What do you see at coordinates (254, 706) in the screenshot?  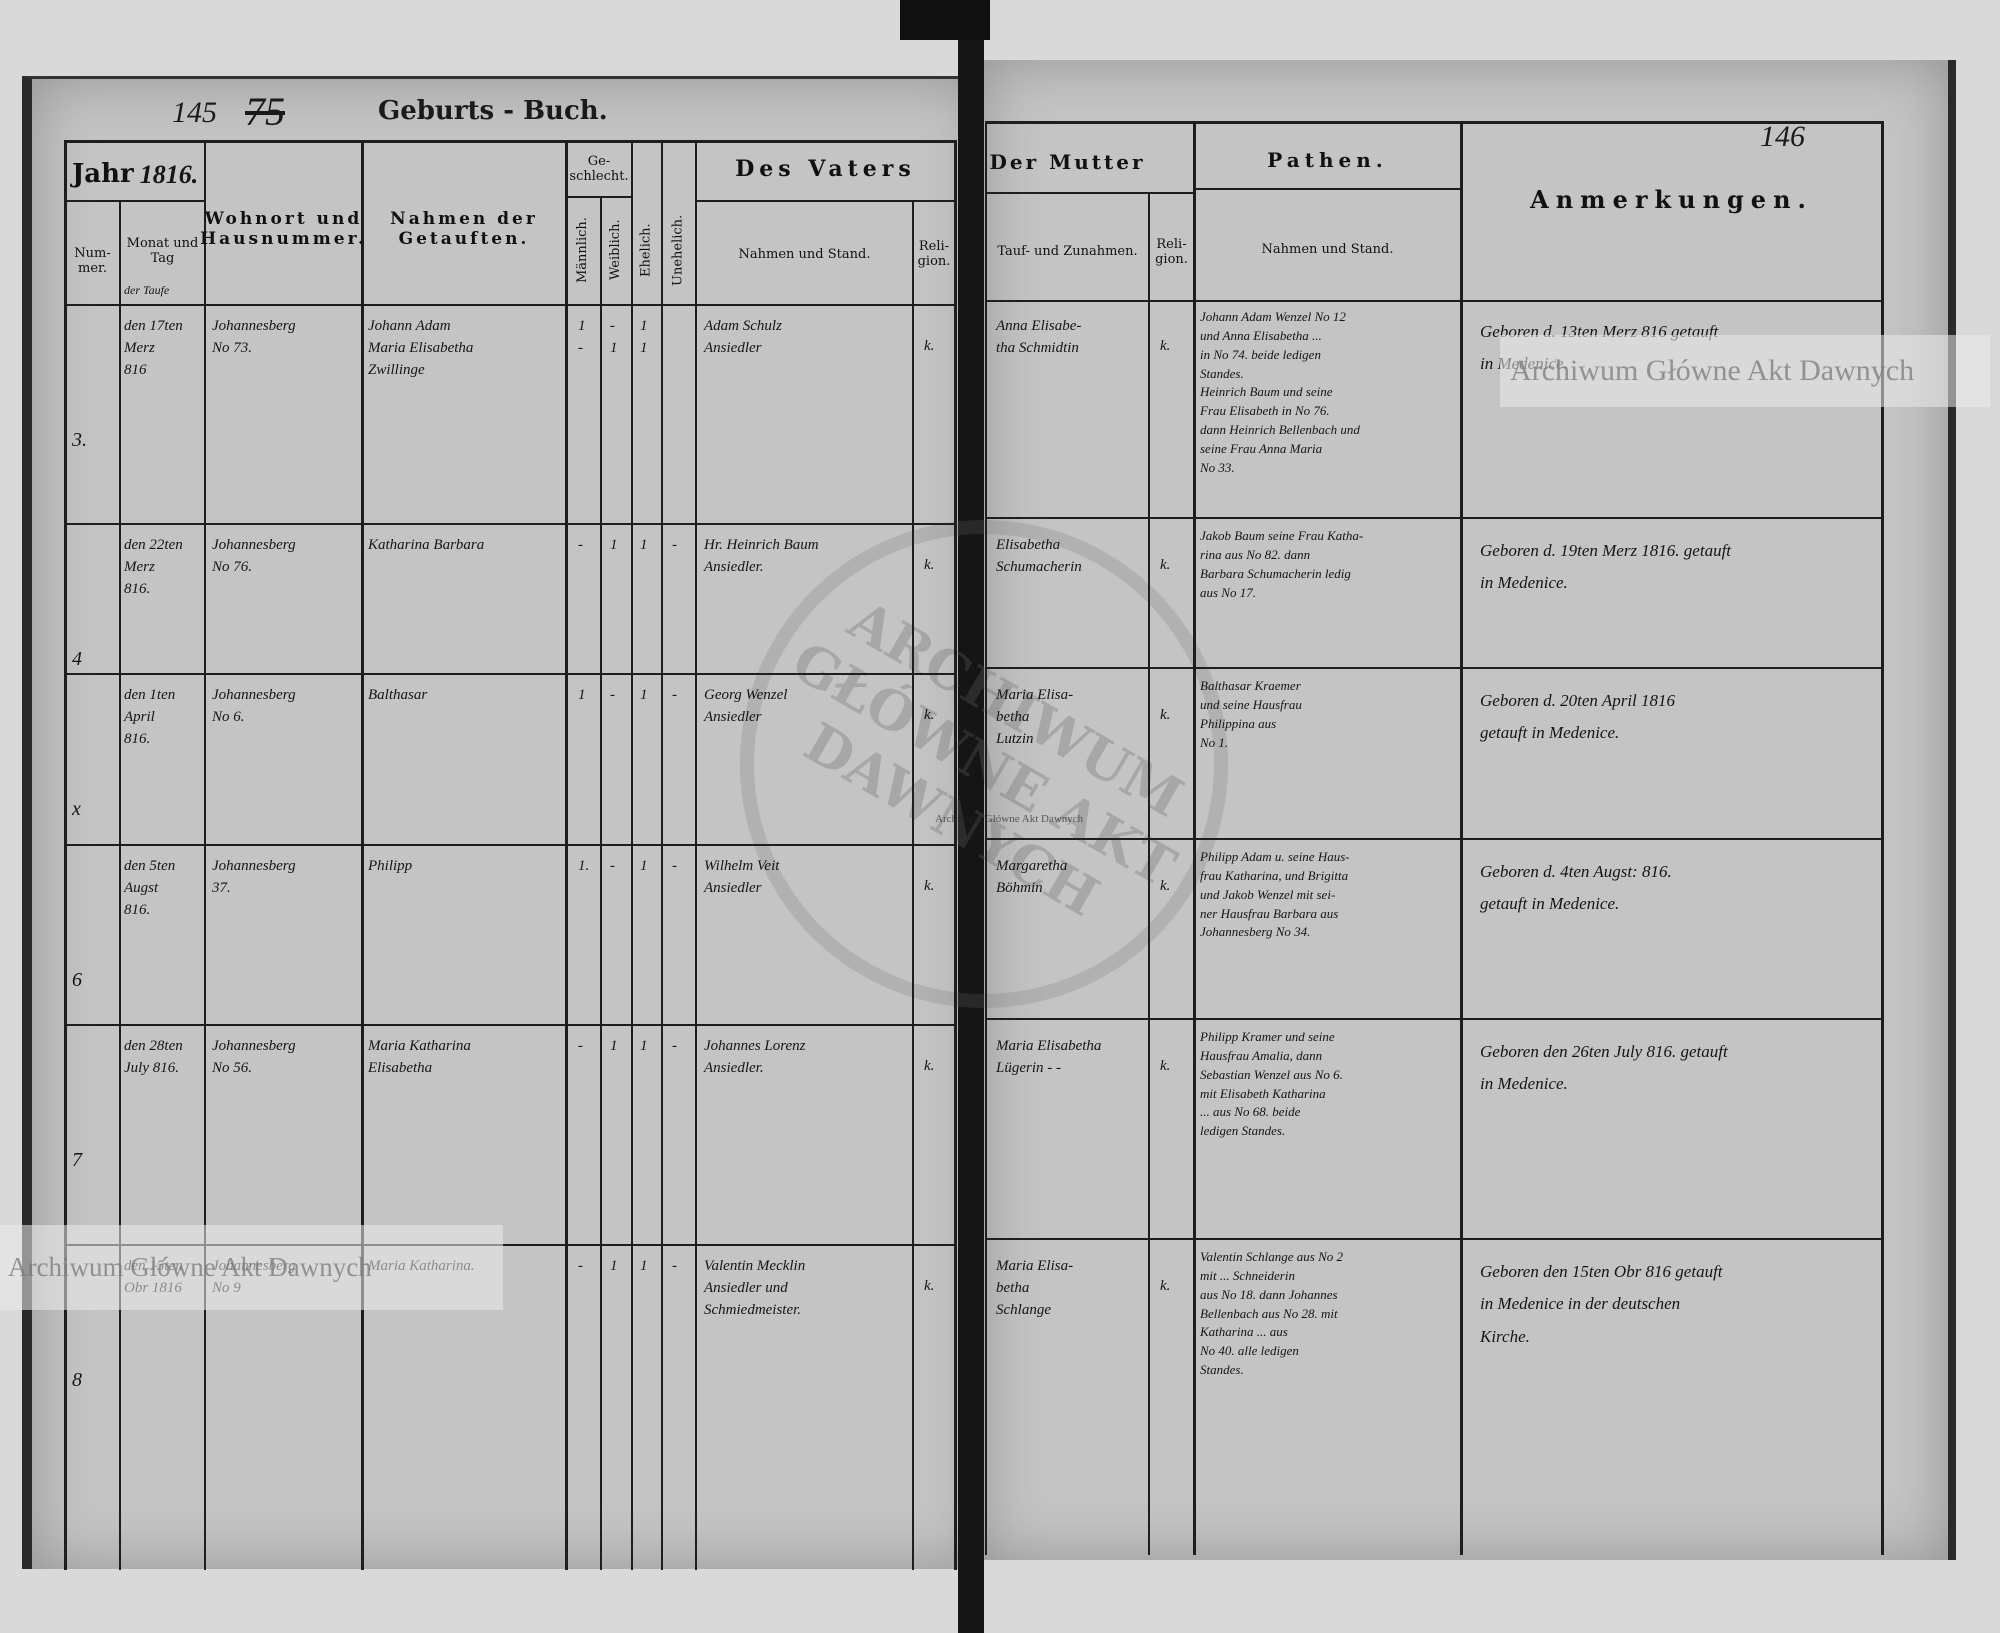 I see `residence: Johannesberg No 6.` at bounding box center [254, 706].